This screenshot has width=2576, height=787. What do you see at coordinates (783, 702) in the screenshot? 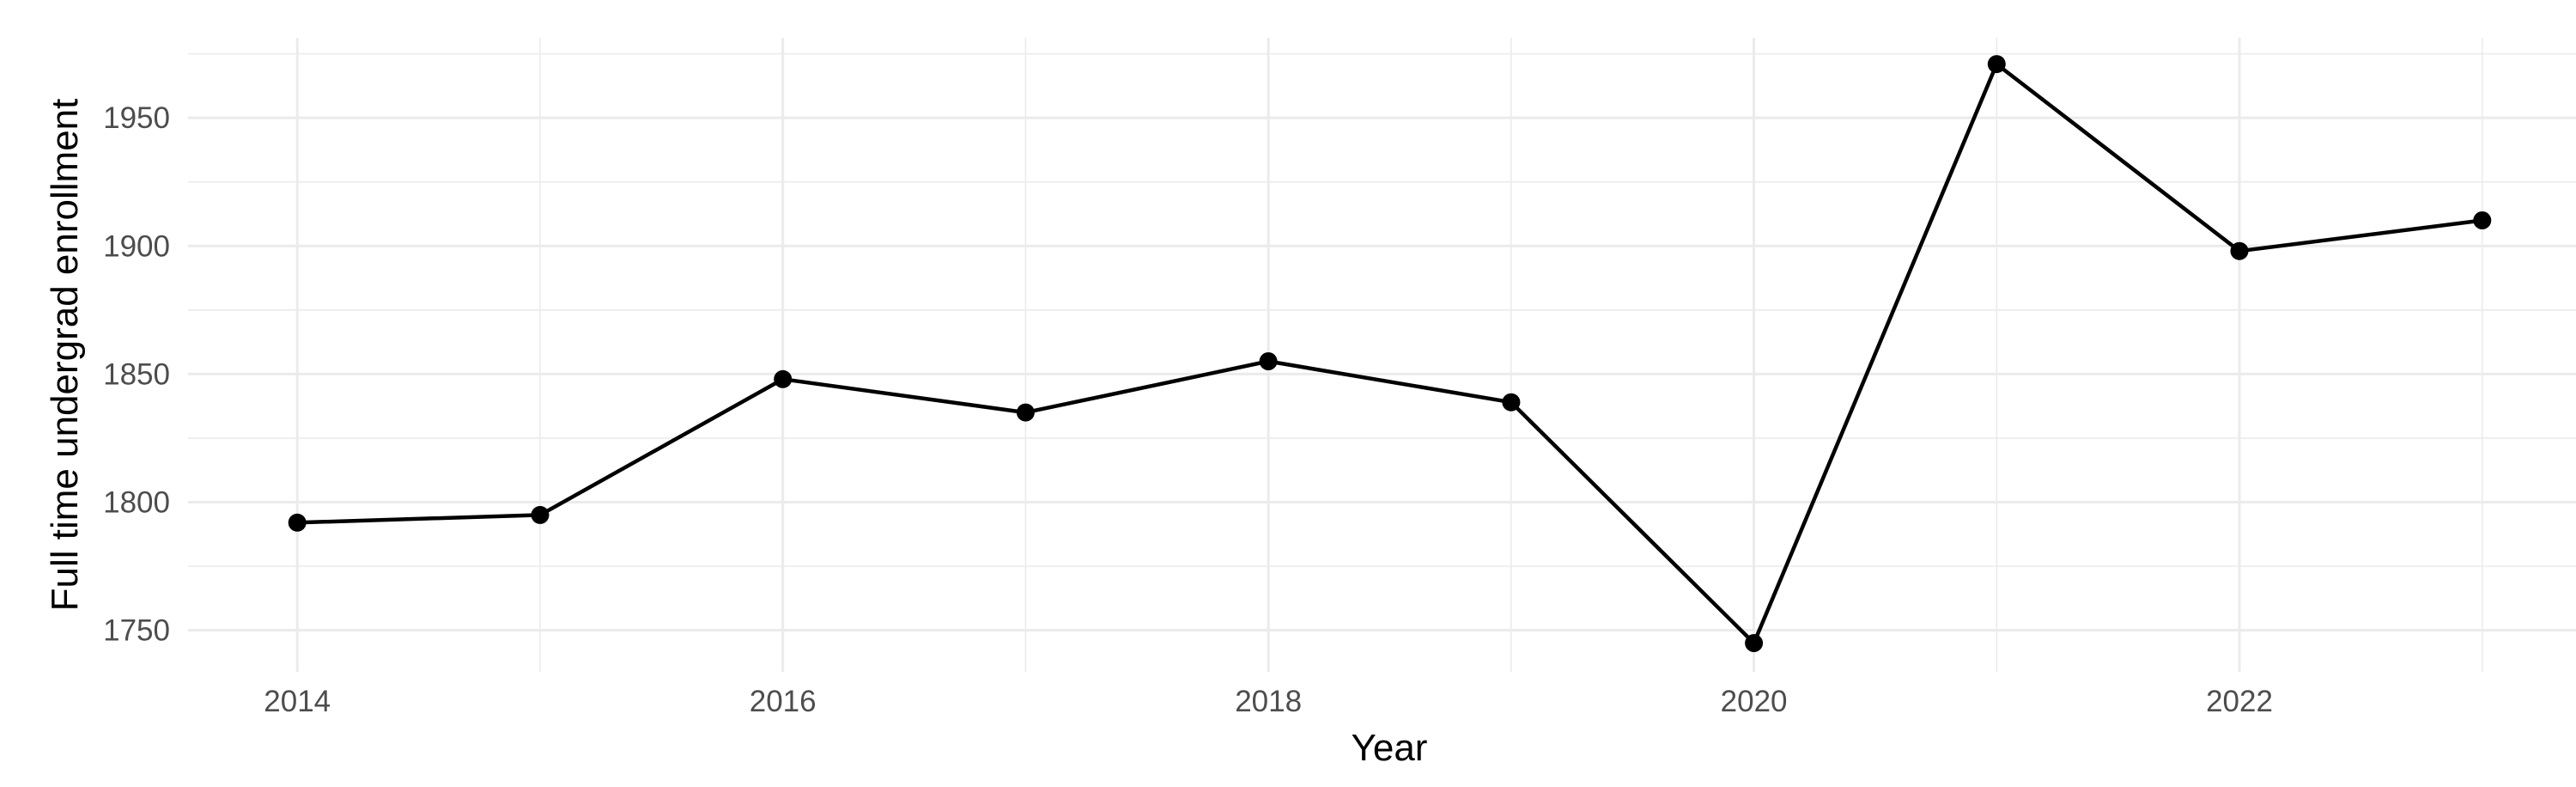
I see `x-tick-label: 2016` at bounding box center [783, 702].